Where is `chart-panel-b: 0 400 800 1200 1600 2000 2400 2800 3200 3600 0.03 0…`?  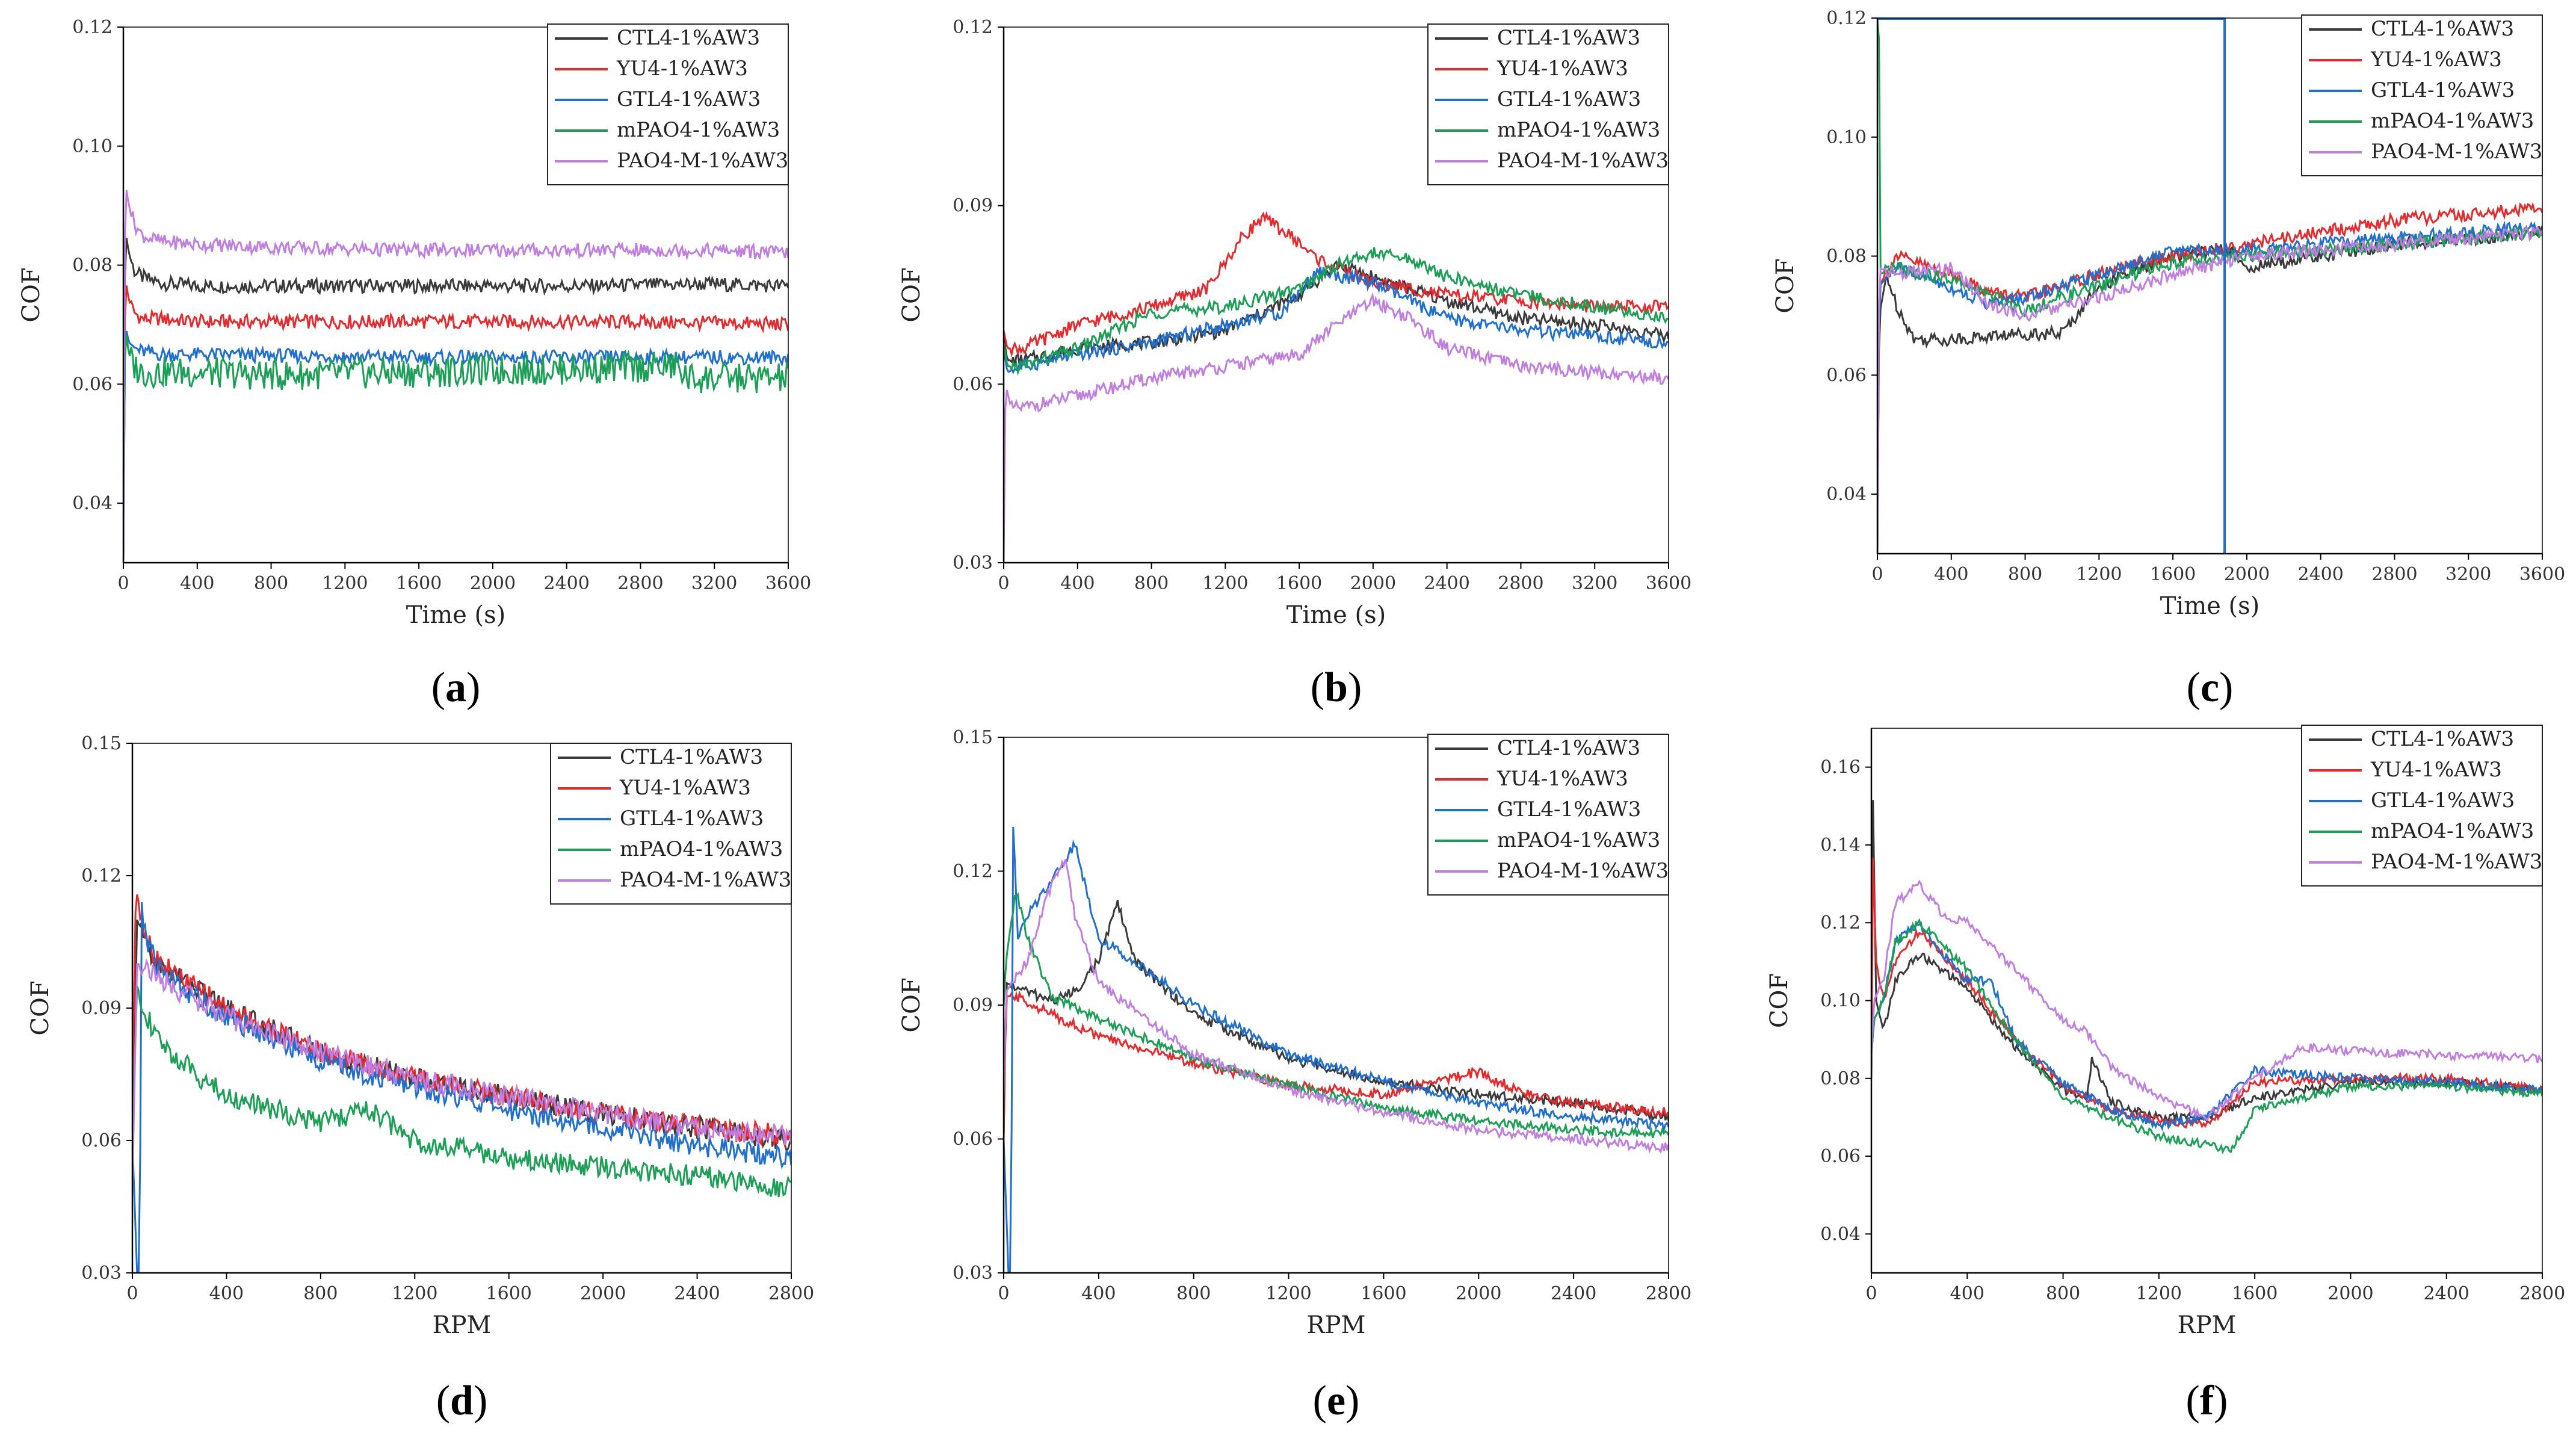 chart-panel-b: 0 400 800 1200 1600 2000 2400 2800 3200 3600 0.03 0… is located at coordinates (1294, 364).